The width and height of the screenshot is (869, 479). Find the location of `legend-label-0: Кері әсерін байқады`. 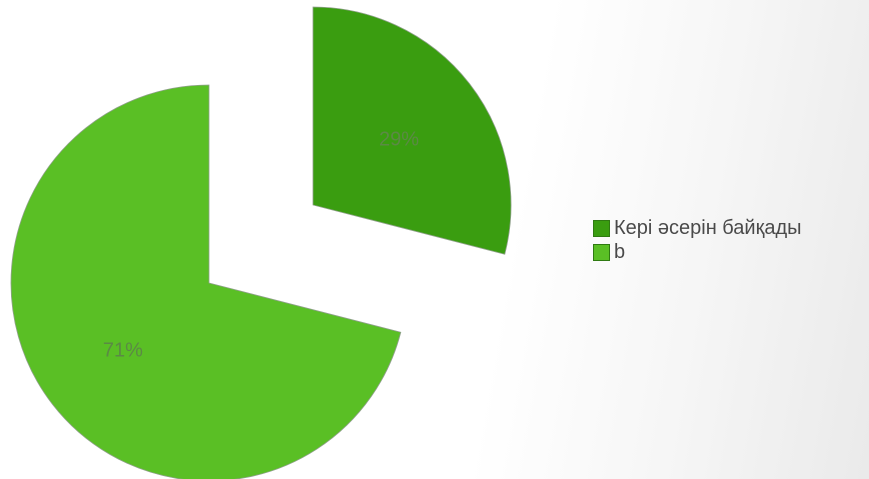

legend-label-0: Кері әсерін байқады is located at coordinates (708, 228).